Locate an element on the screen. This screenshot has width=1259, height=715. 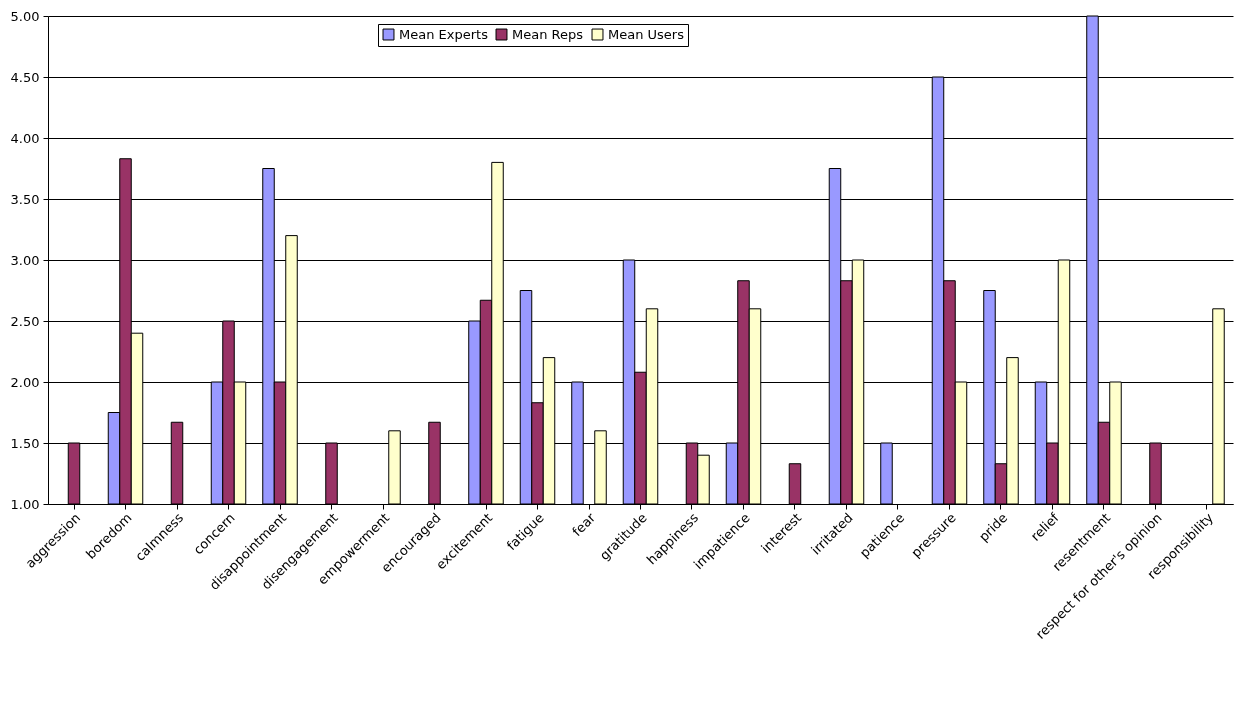
y-tick-label: 5.00 is located at coordinates (25, 16).